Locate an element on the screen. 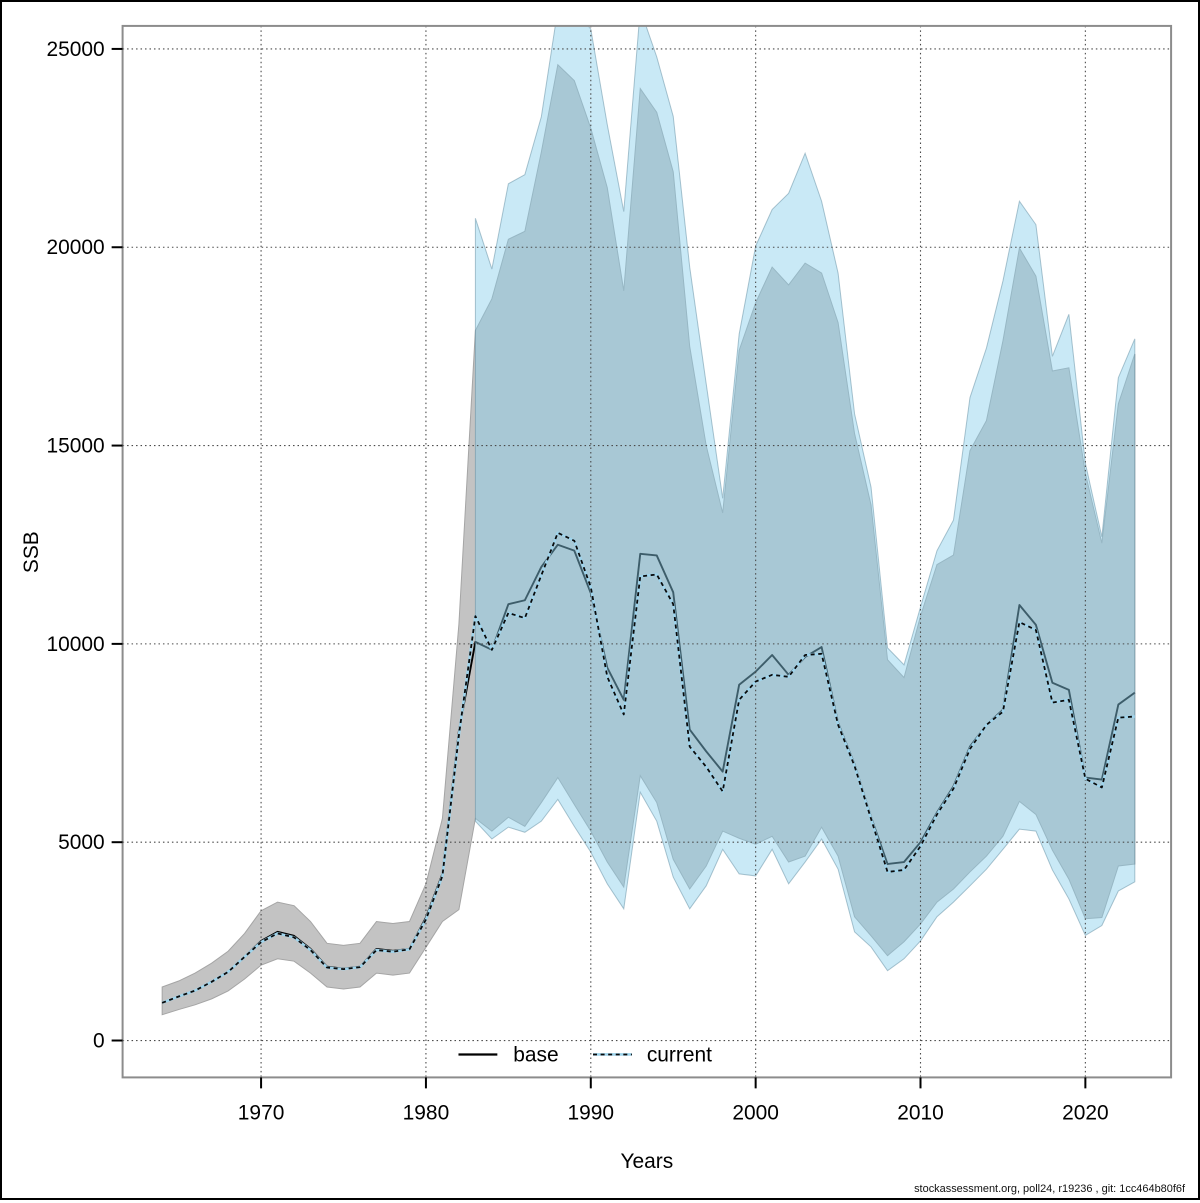 The height and width of the screenshot is (1203, 1200). y-tick-label: 0 is located at coordinates (99, 1040).